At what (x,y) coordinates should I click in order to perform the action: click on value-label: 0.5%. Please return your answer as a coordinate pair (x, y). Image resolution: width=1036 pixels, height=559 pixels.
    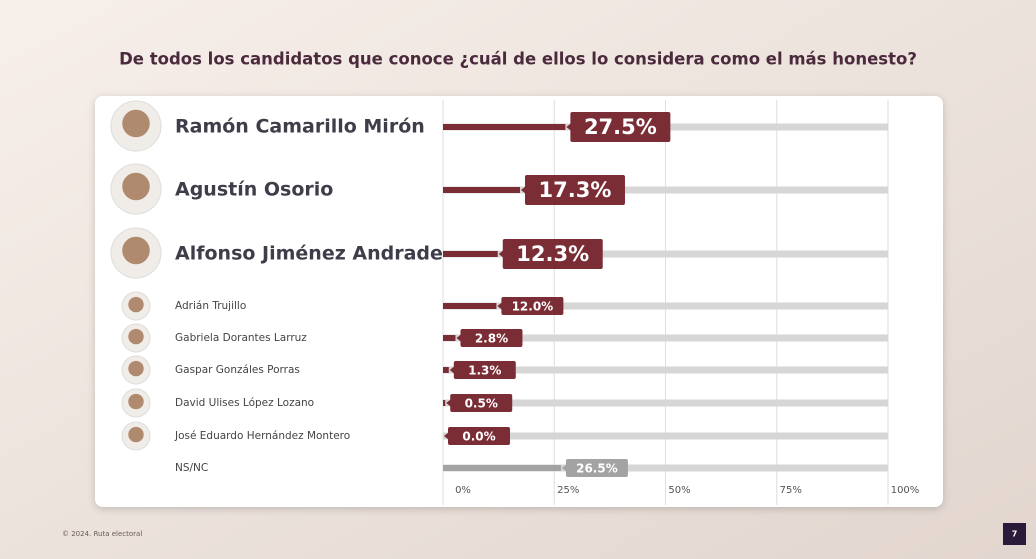
    Looking at the image, I should click on (481, 404).